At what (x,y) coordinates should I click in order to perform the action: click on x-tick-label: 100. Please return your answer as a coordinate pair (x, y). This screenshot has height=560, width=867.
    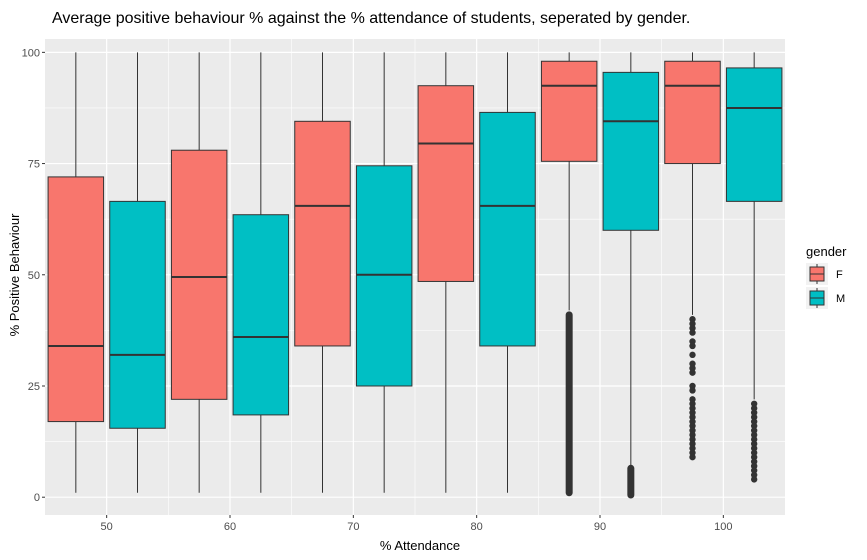
    Looking at the image, I should click on (723, 527).